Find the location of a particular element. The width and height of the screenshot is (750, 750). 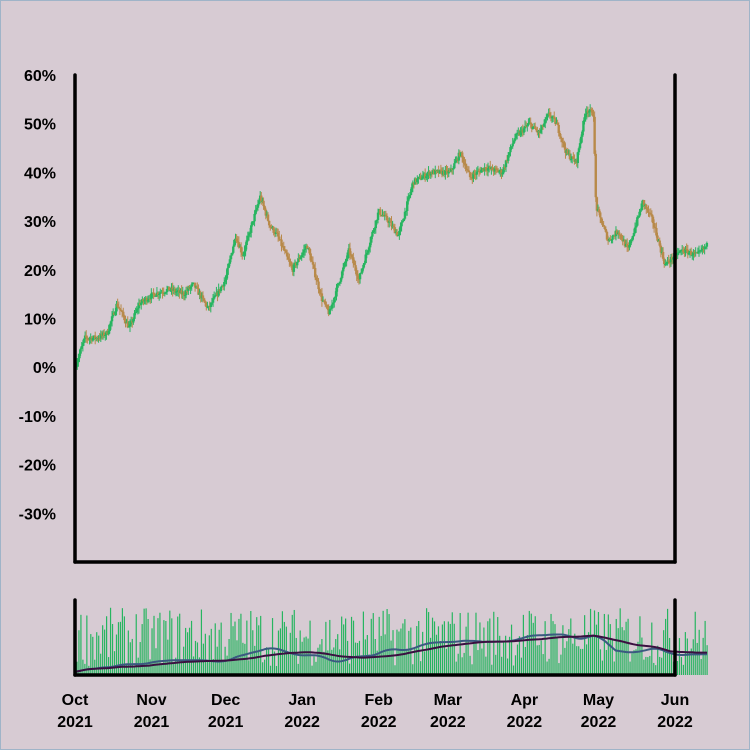

x-tick-month: Mar is located at coordinates (448, 700).